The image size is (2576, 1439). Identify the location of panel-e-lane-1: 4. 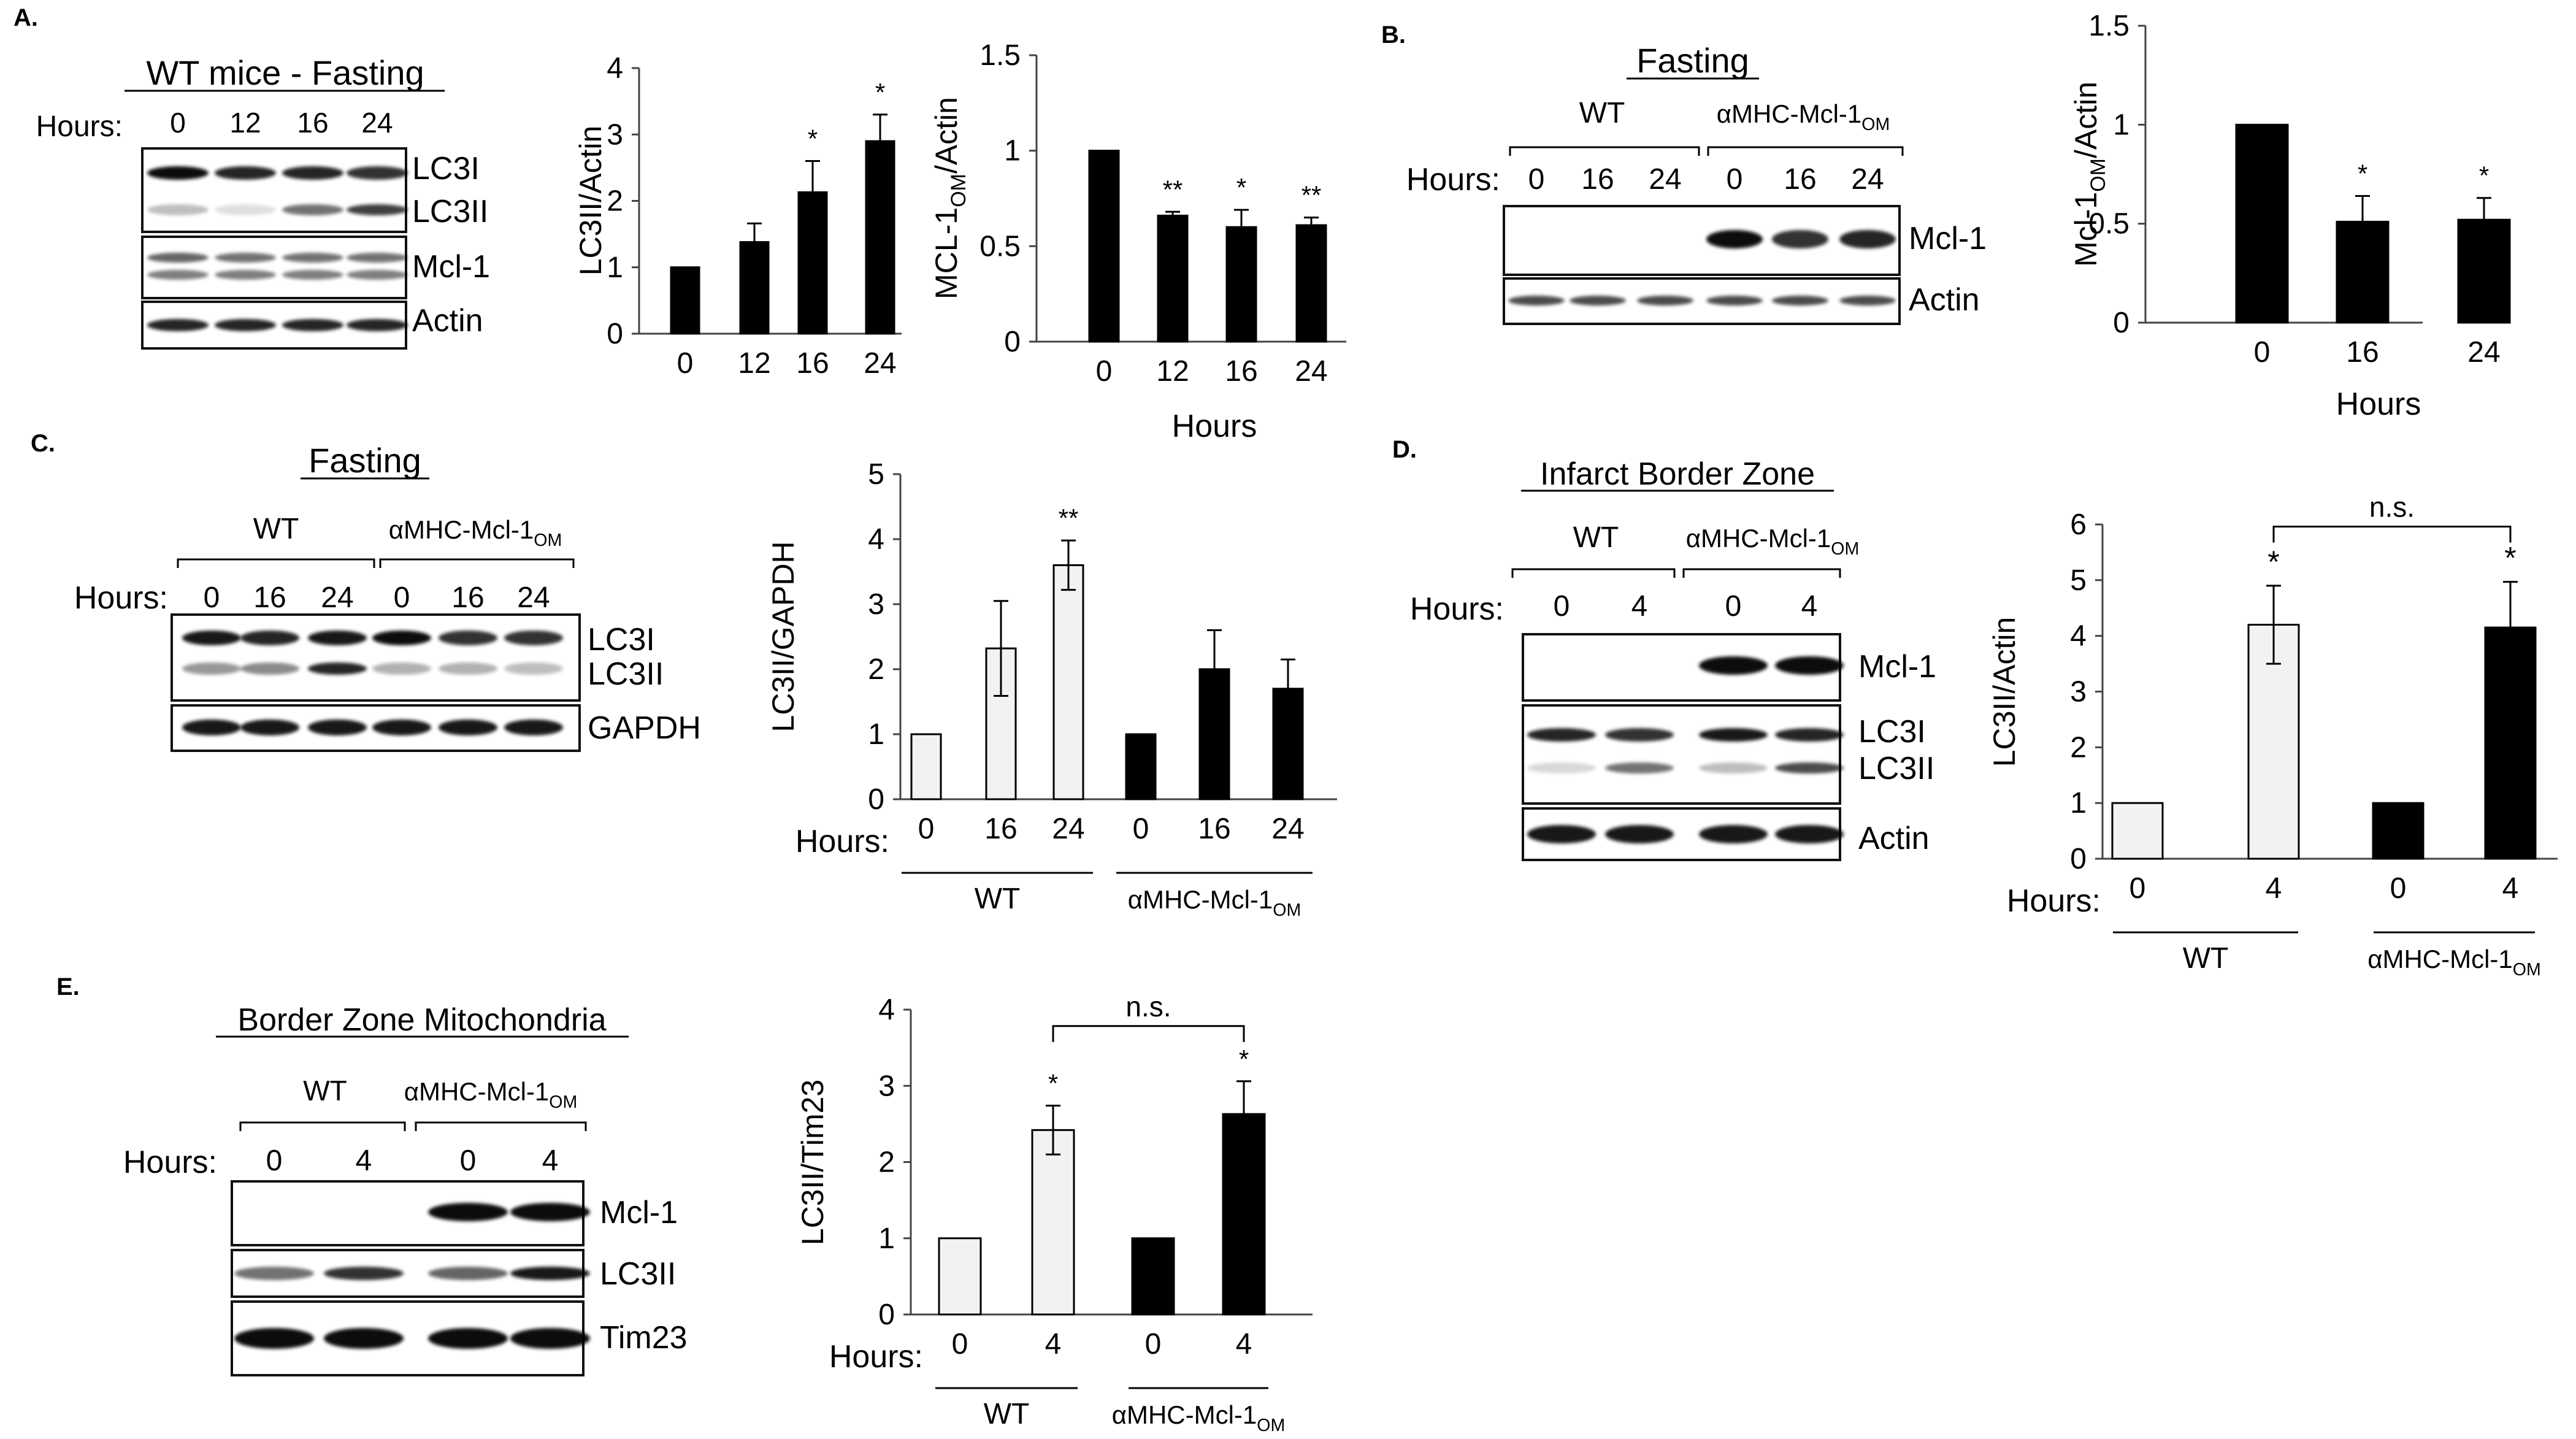
(364, 1161).